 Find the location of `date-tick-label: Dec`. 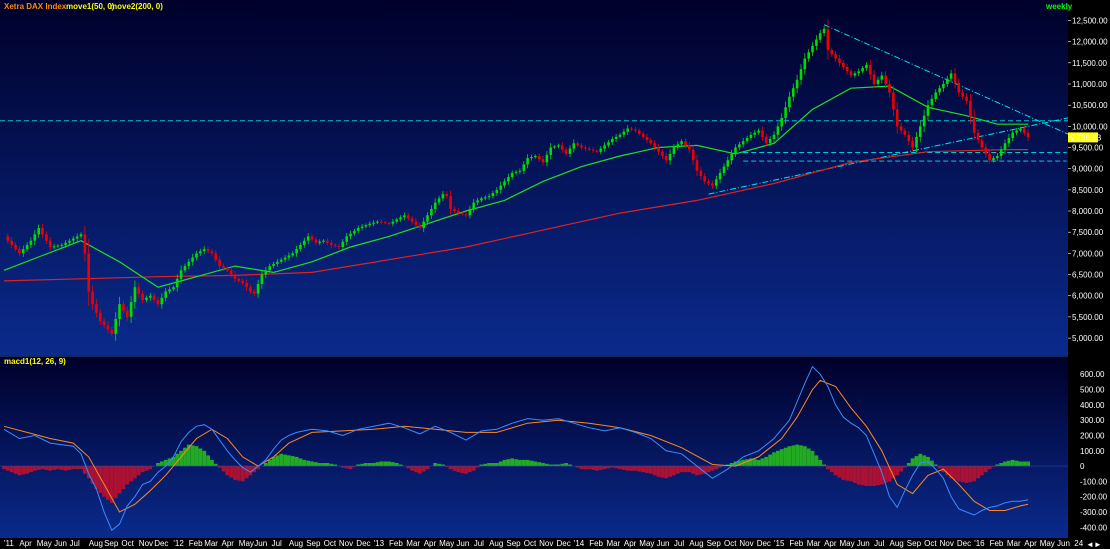

date-tick-label: Dec is located at coordinates (764, 543).